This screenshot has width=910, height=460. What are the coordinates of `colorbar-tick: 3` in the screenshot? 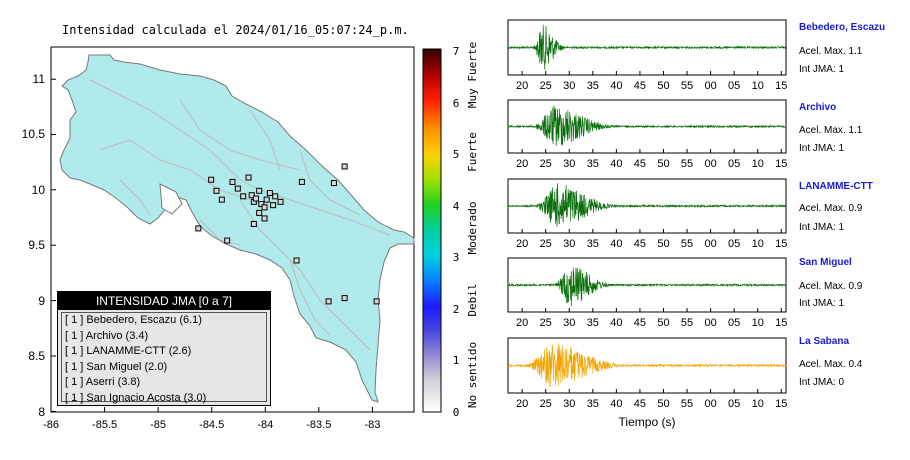 It's located at (456, 257).